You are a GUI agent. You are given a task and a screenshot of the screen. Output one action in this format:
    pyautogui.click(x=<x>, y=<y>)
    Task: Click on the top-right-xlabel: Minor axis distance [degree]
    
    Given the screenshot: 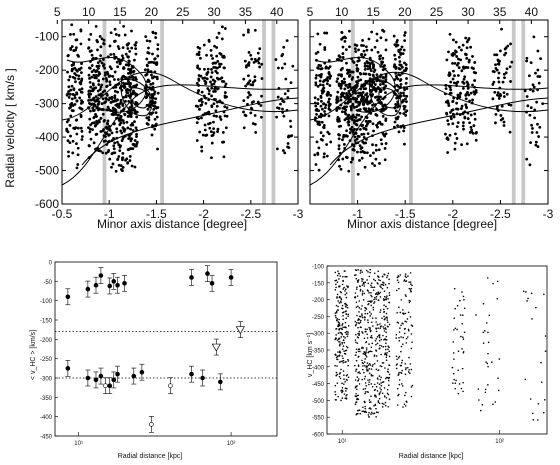 What is the action you would take?
    pyautogui.click(x=422, y=224)
    